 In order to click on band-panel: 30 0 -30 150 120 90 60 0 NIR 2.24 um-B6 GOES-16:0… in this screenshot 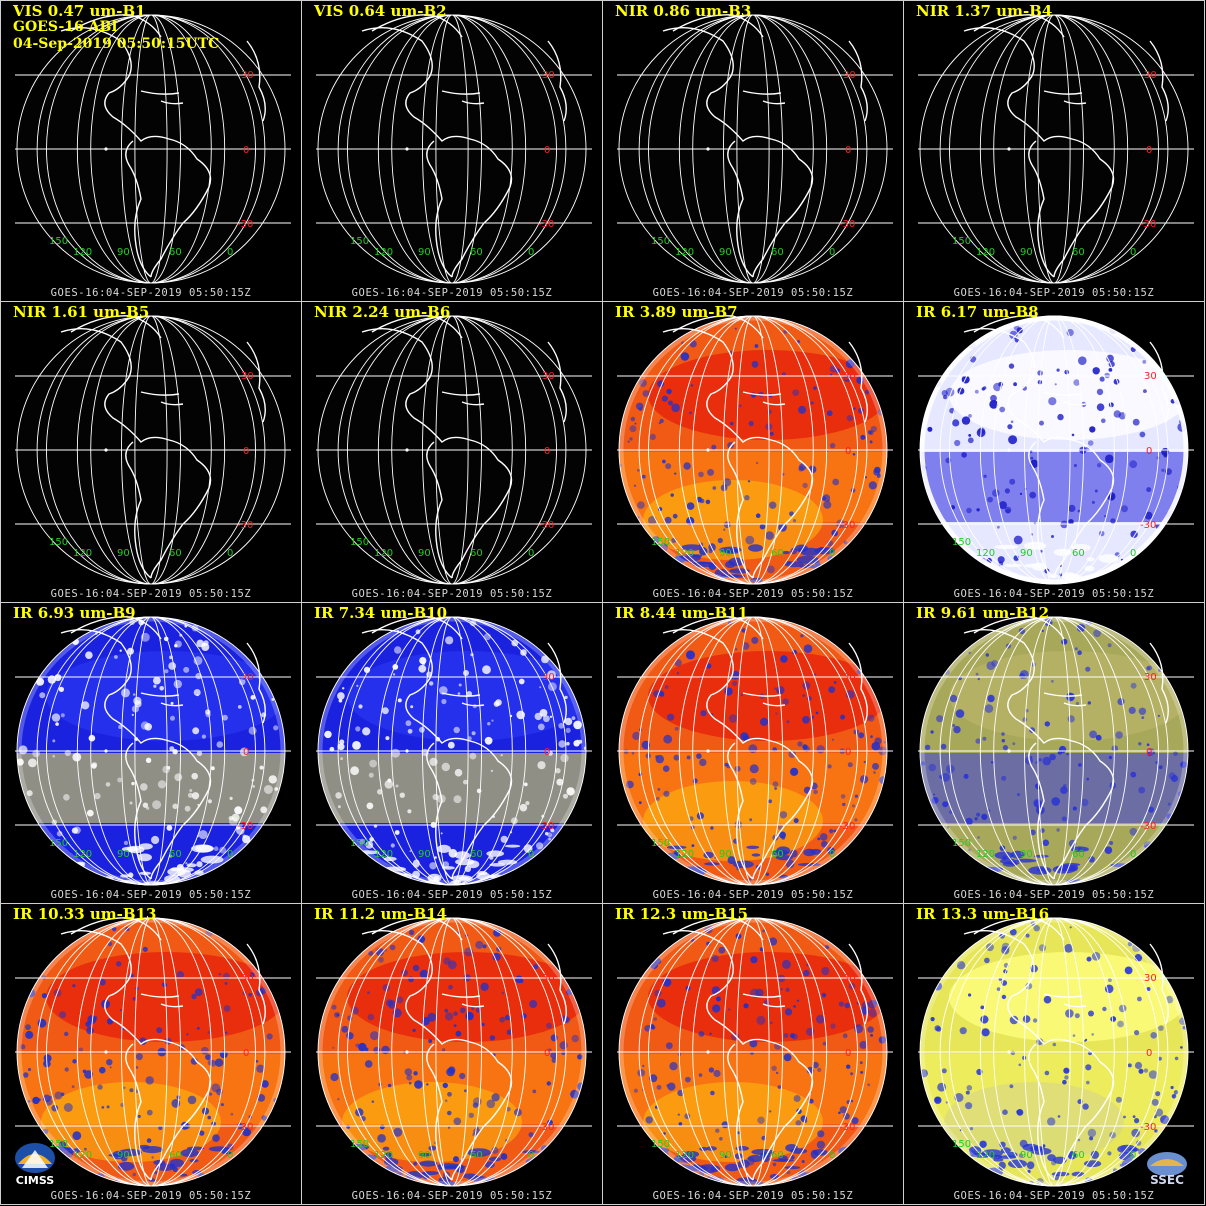, I will do `click(452, 452)`.